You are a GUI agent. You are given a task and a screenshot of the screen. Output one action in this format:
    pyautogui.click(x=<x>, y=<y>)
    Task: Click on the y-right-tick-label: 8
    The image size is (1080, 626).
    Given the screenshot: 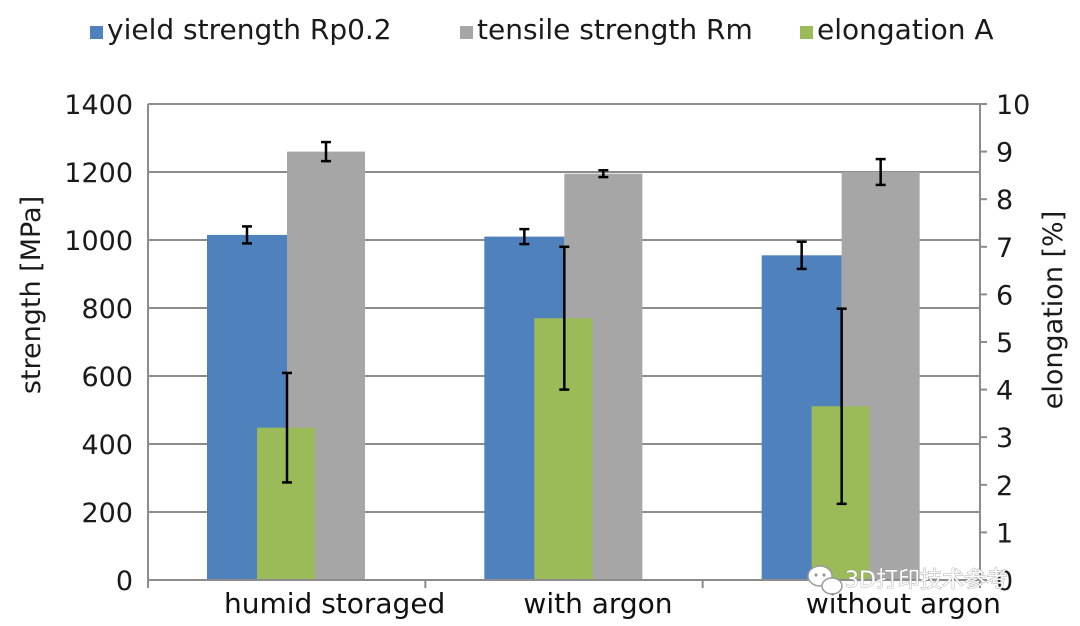 What is the action you would take?
    pyautogui.click(x=1004, y=200)
    